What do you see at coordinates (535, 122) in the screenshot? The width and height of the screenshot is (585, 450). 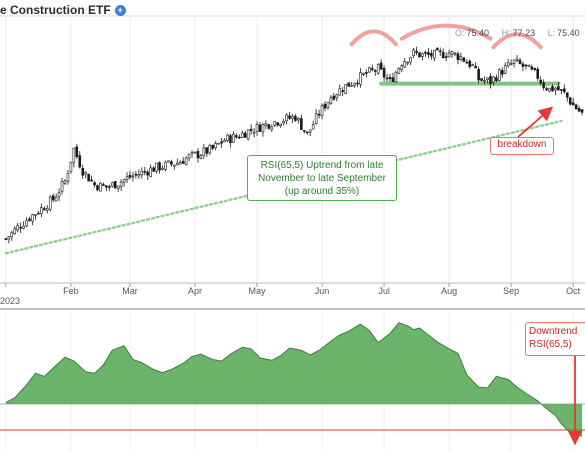 I see `breakdown-arrow` at bounding box center [535, 122].